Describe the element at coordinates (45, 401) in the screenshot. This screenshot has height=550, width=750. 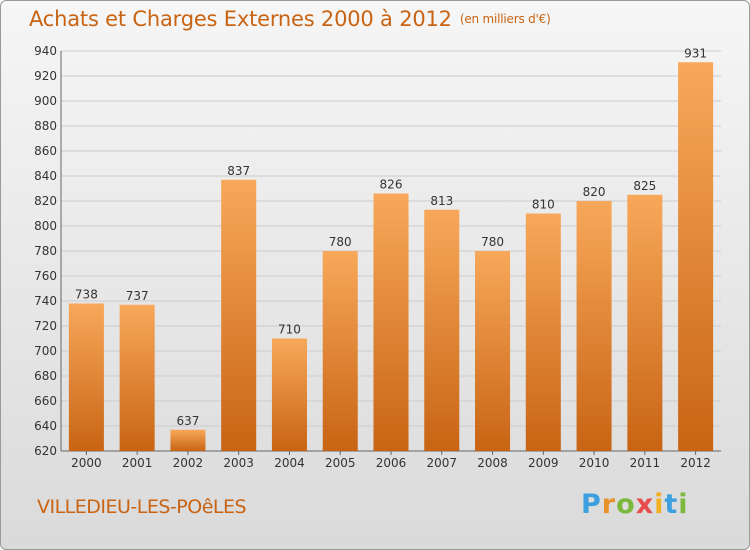
I see `y-tick-label: 660` at that location.